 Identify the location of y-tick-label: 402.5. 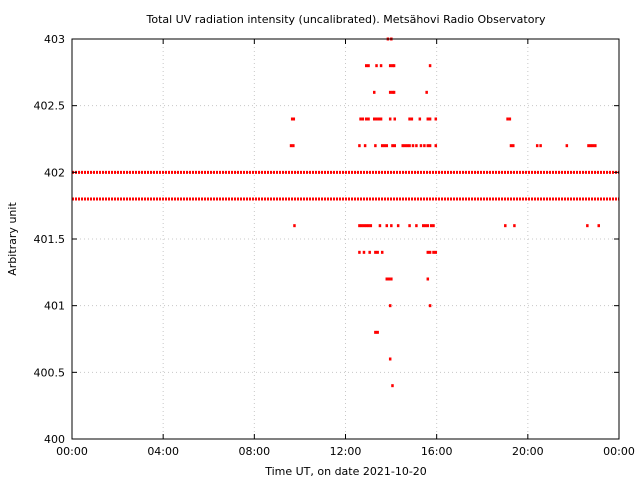
(50, 106).